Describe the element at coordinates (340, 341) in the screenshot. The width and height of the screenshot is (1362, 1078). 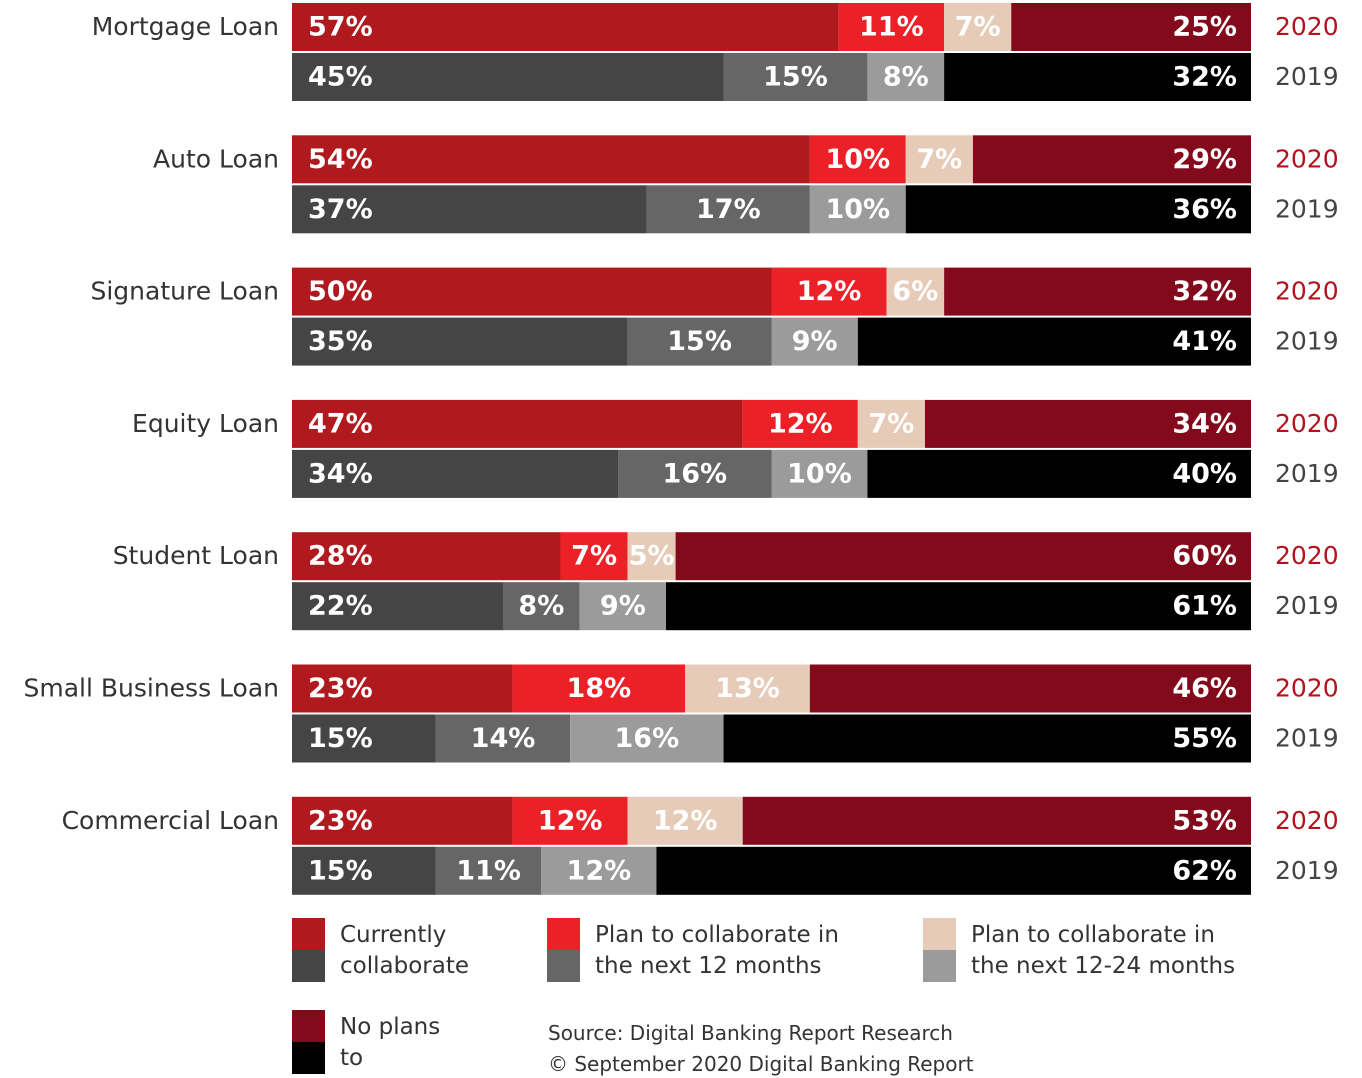
I see `value-label: 35%` at that location.